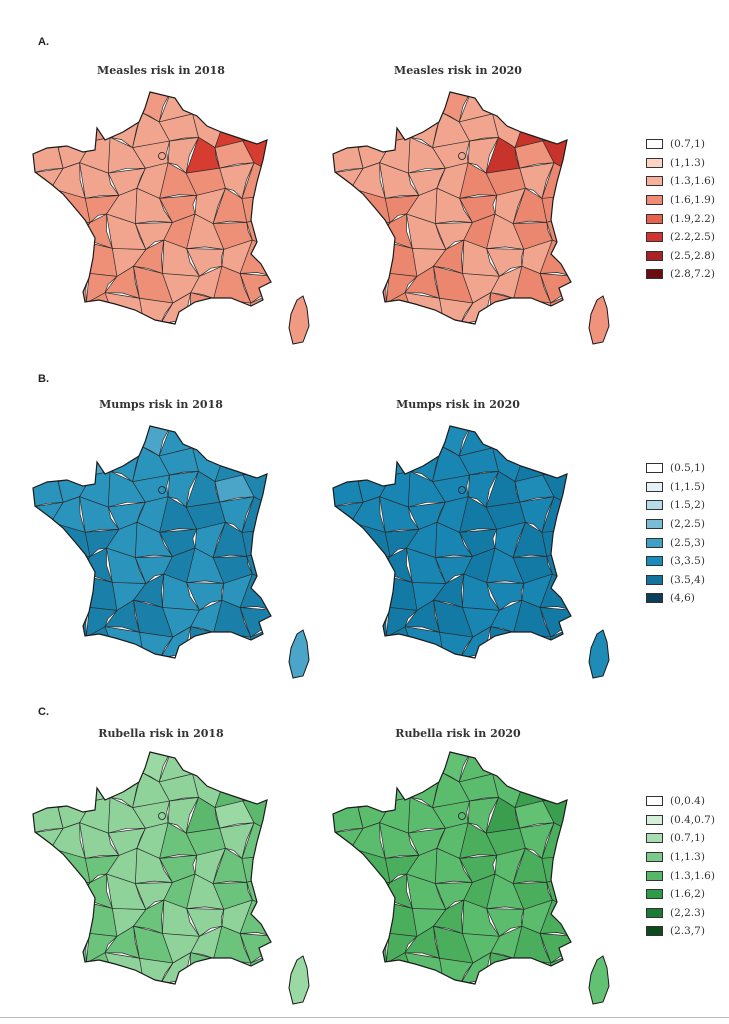 Image resolution: width=729 pixels, height=1024 pixels. What do you see at coordinates (692, 875) in the screenshot?
I see `legend-label: (1.3,1.6)` at bounding box center [692, 875].